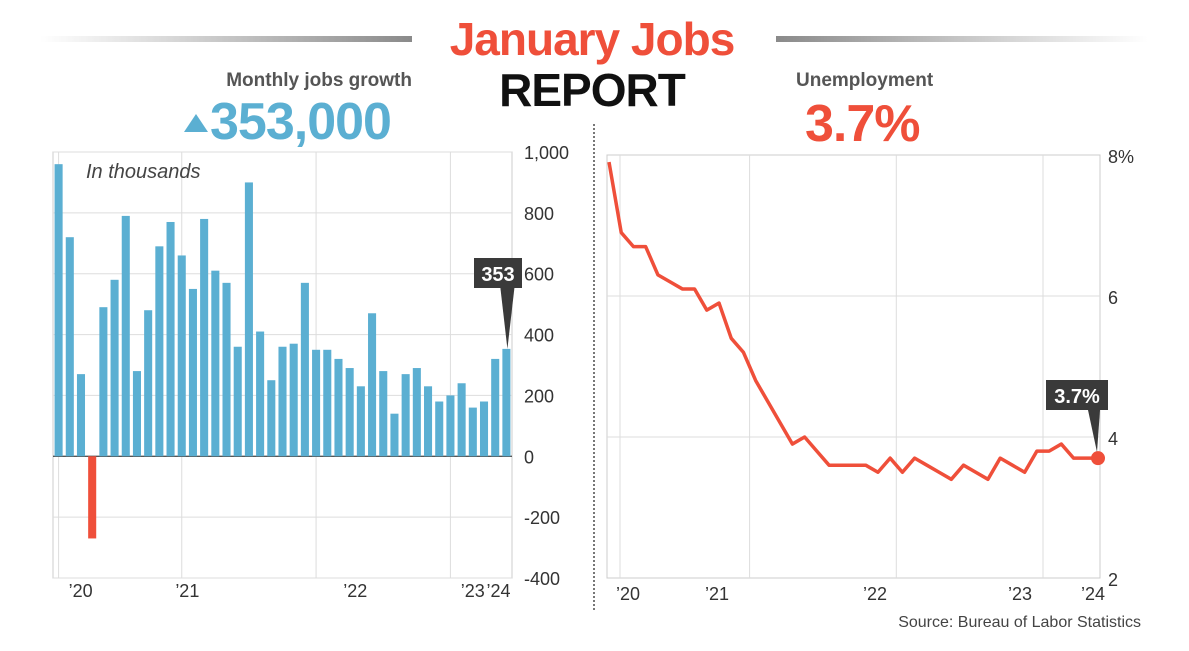 The width and height of the screenshot is (1189, 651). What do you see at coordinates (592, 39) in the screenshot?
I see `report-title-line1: January Jobs` at bounding box center [592, 39].